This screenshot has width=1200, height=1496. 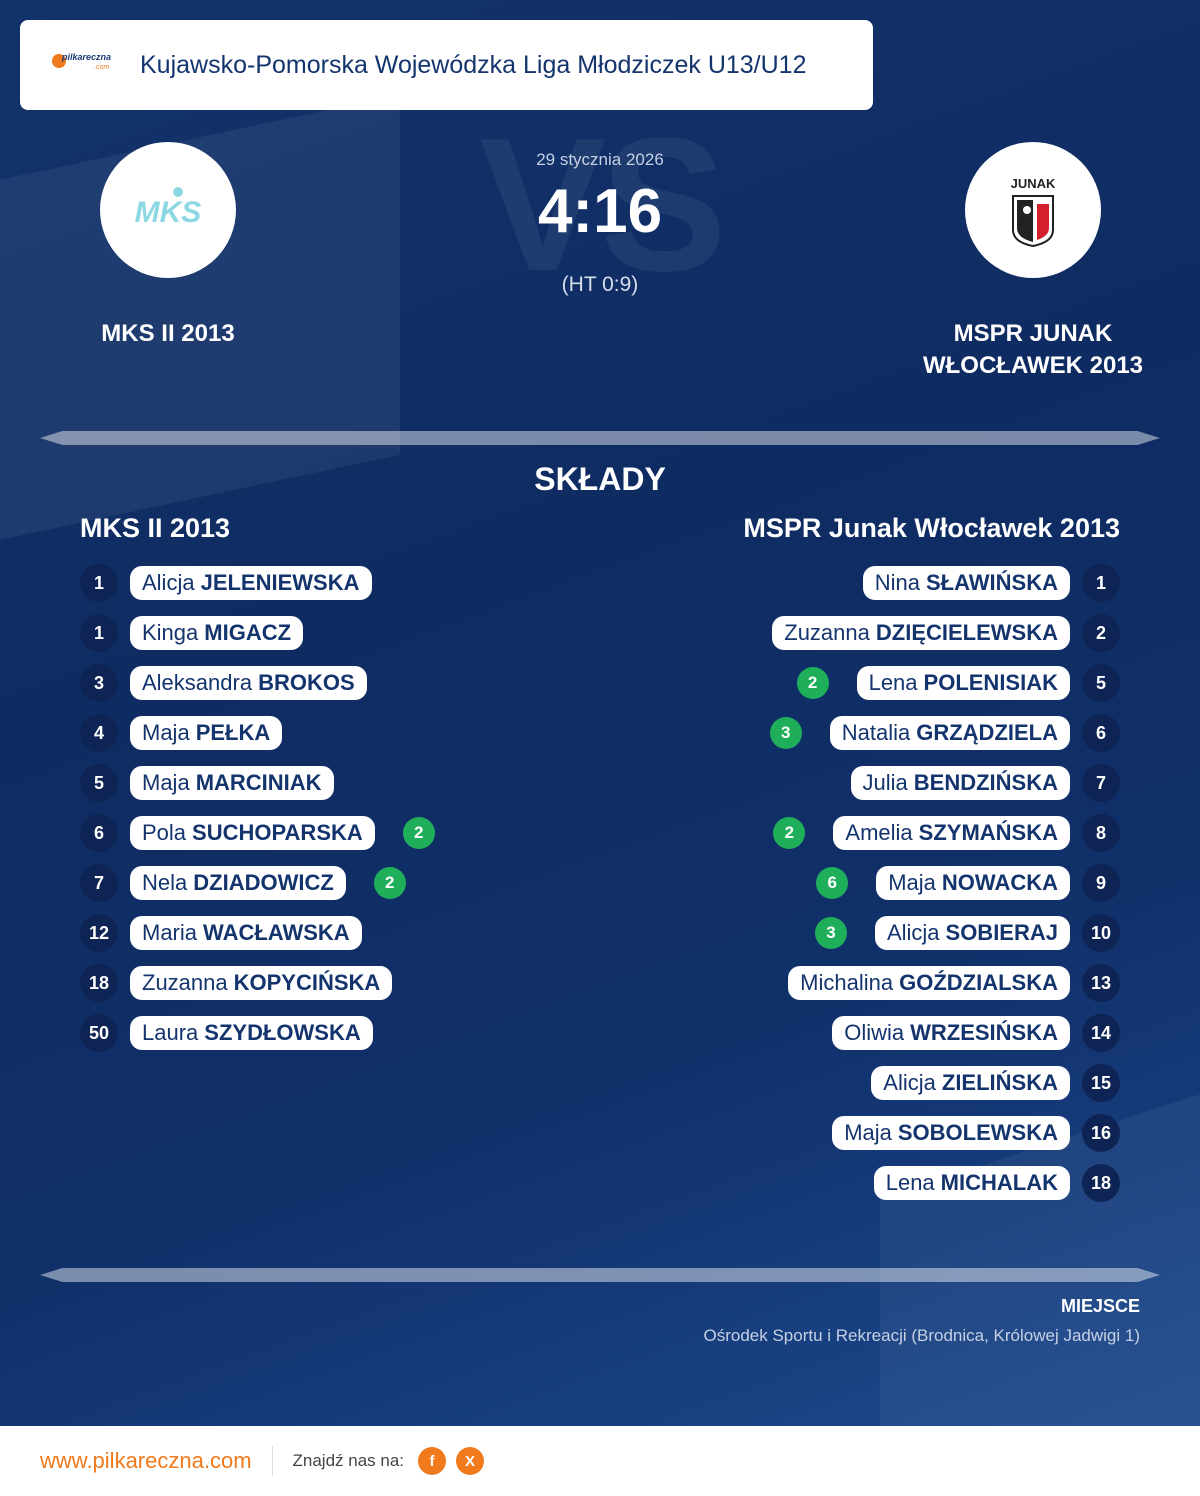 I want to click on player-name: Zuzanna DZIĘCIELEWSKA, so click(x=921, y=633).